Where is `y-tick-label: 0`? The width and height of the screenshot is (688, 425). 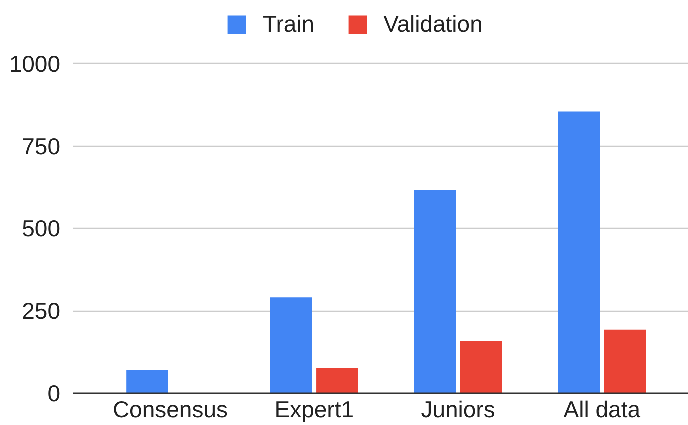 y-tick-label: 0 is located at coordinates (54, 393).